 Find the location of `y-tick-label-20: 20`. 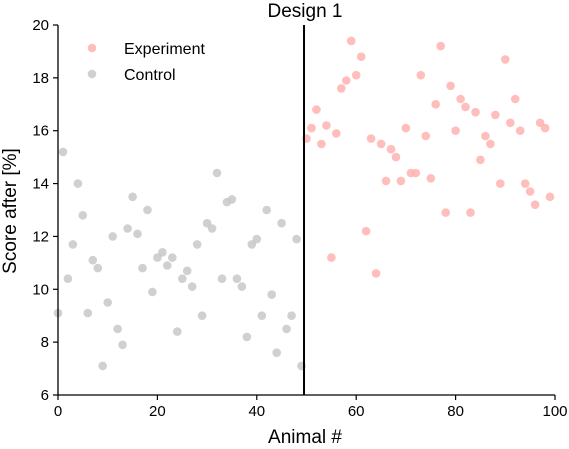

y-tick-label-20: 20 is located at coordinates (40, 25).